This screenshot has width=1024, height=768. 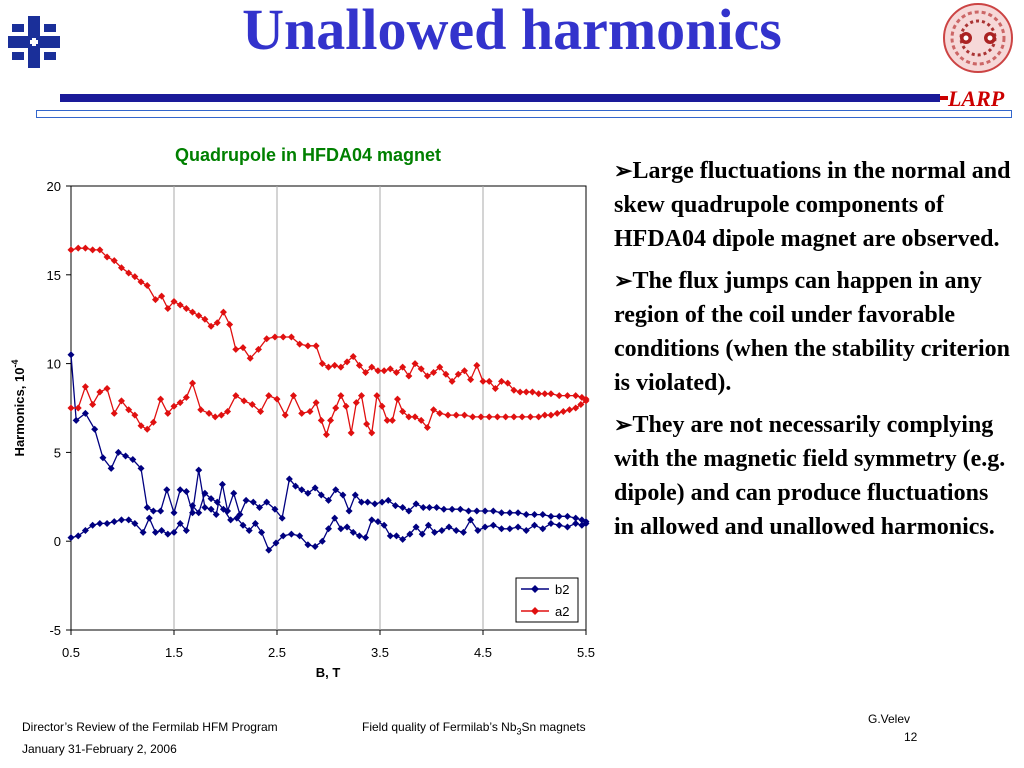 I want to click on header-rule-accent, so click(x=944, y=98).